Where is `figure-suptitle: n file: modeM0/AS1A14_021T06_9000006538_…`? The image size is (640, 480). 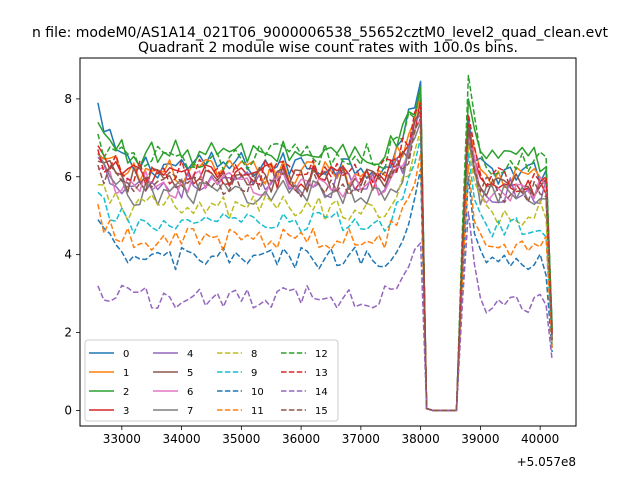
figure-suptitle: n file: modeM0/AS1A14_021T06_9000006538_… is located at coordinates (320, 33).